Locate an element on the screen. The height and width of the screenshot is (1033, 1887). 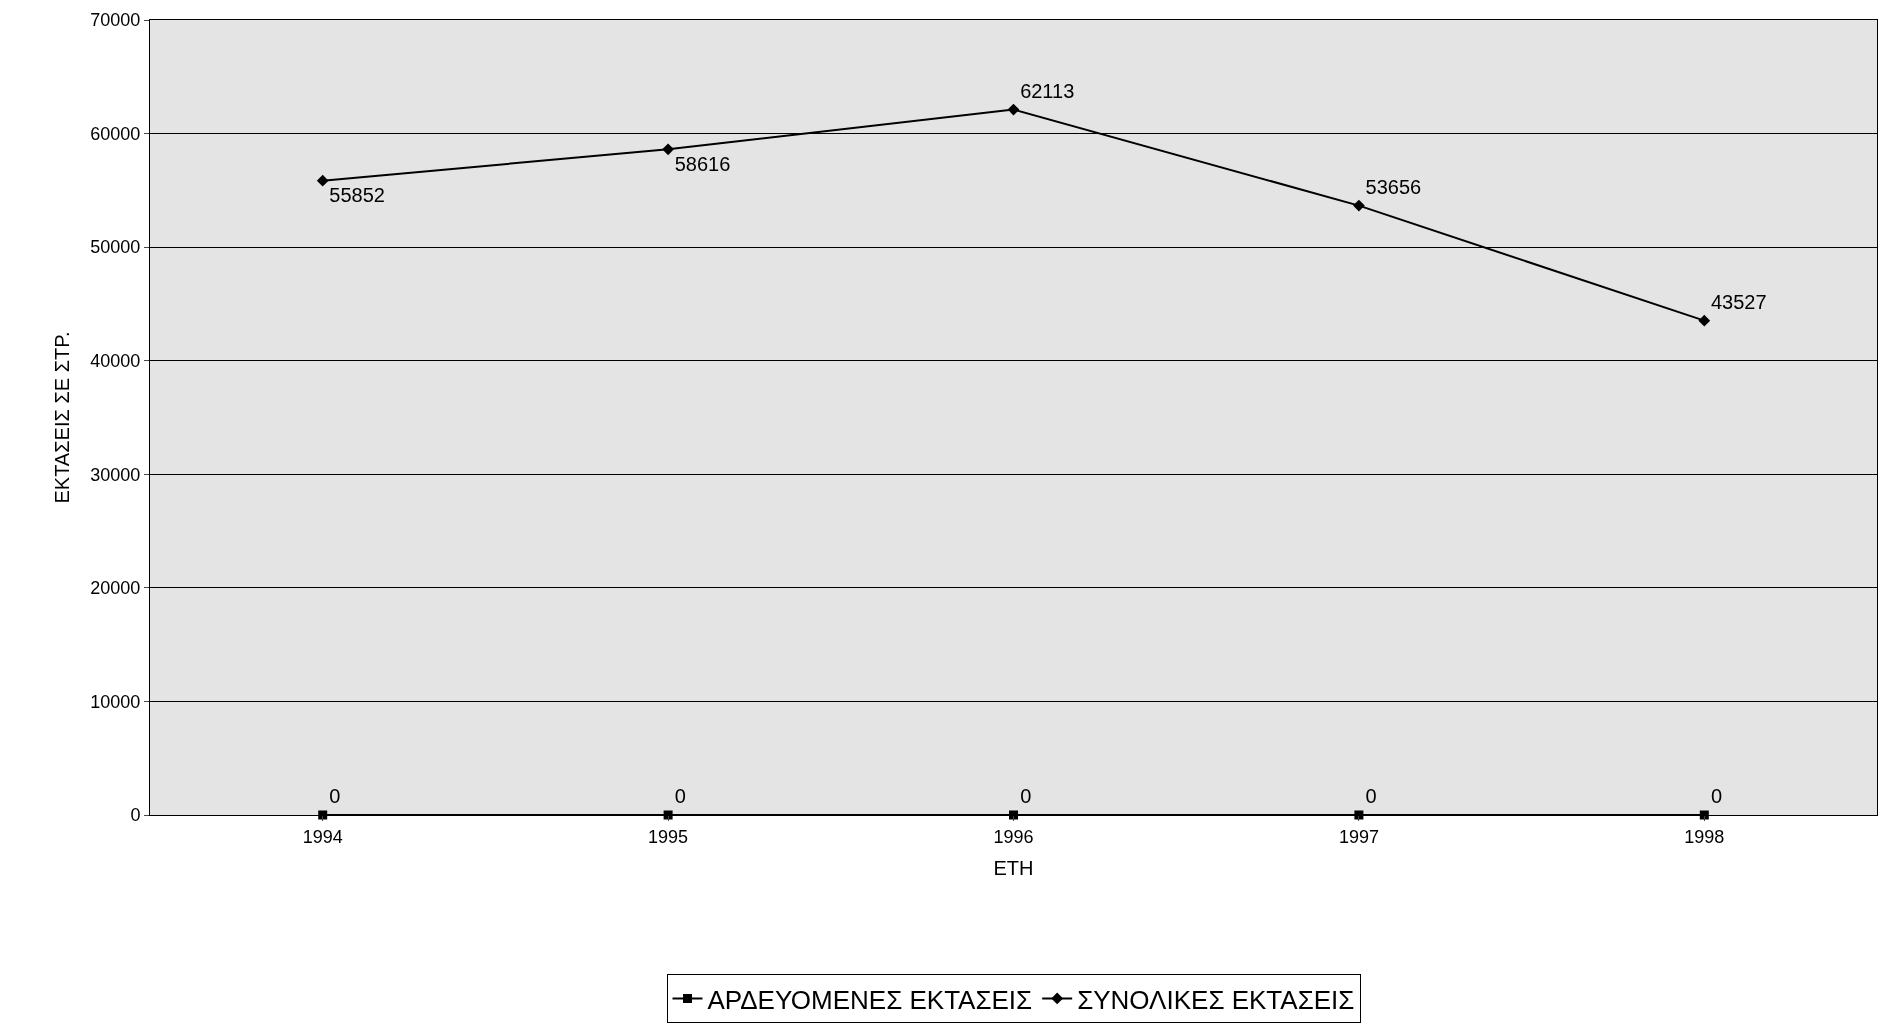
data-label: 55852 is located at coordinates (357, 195).